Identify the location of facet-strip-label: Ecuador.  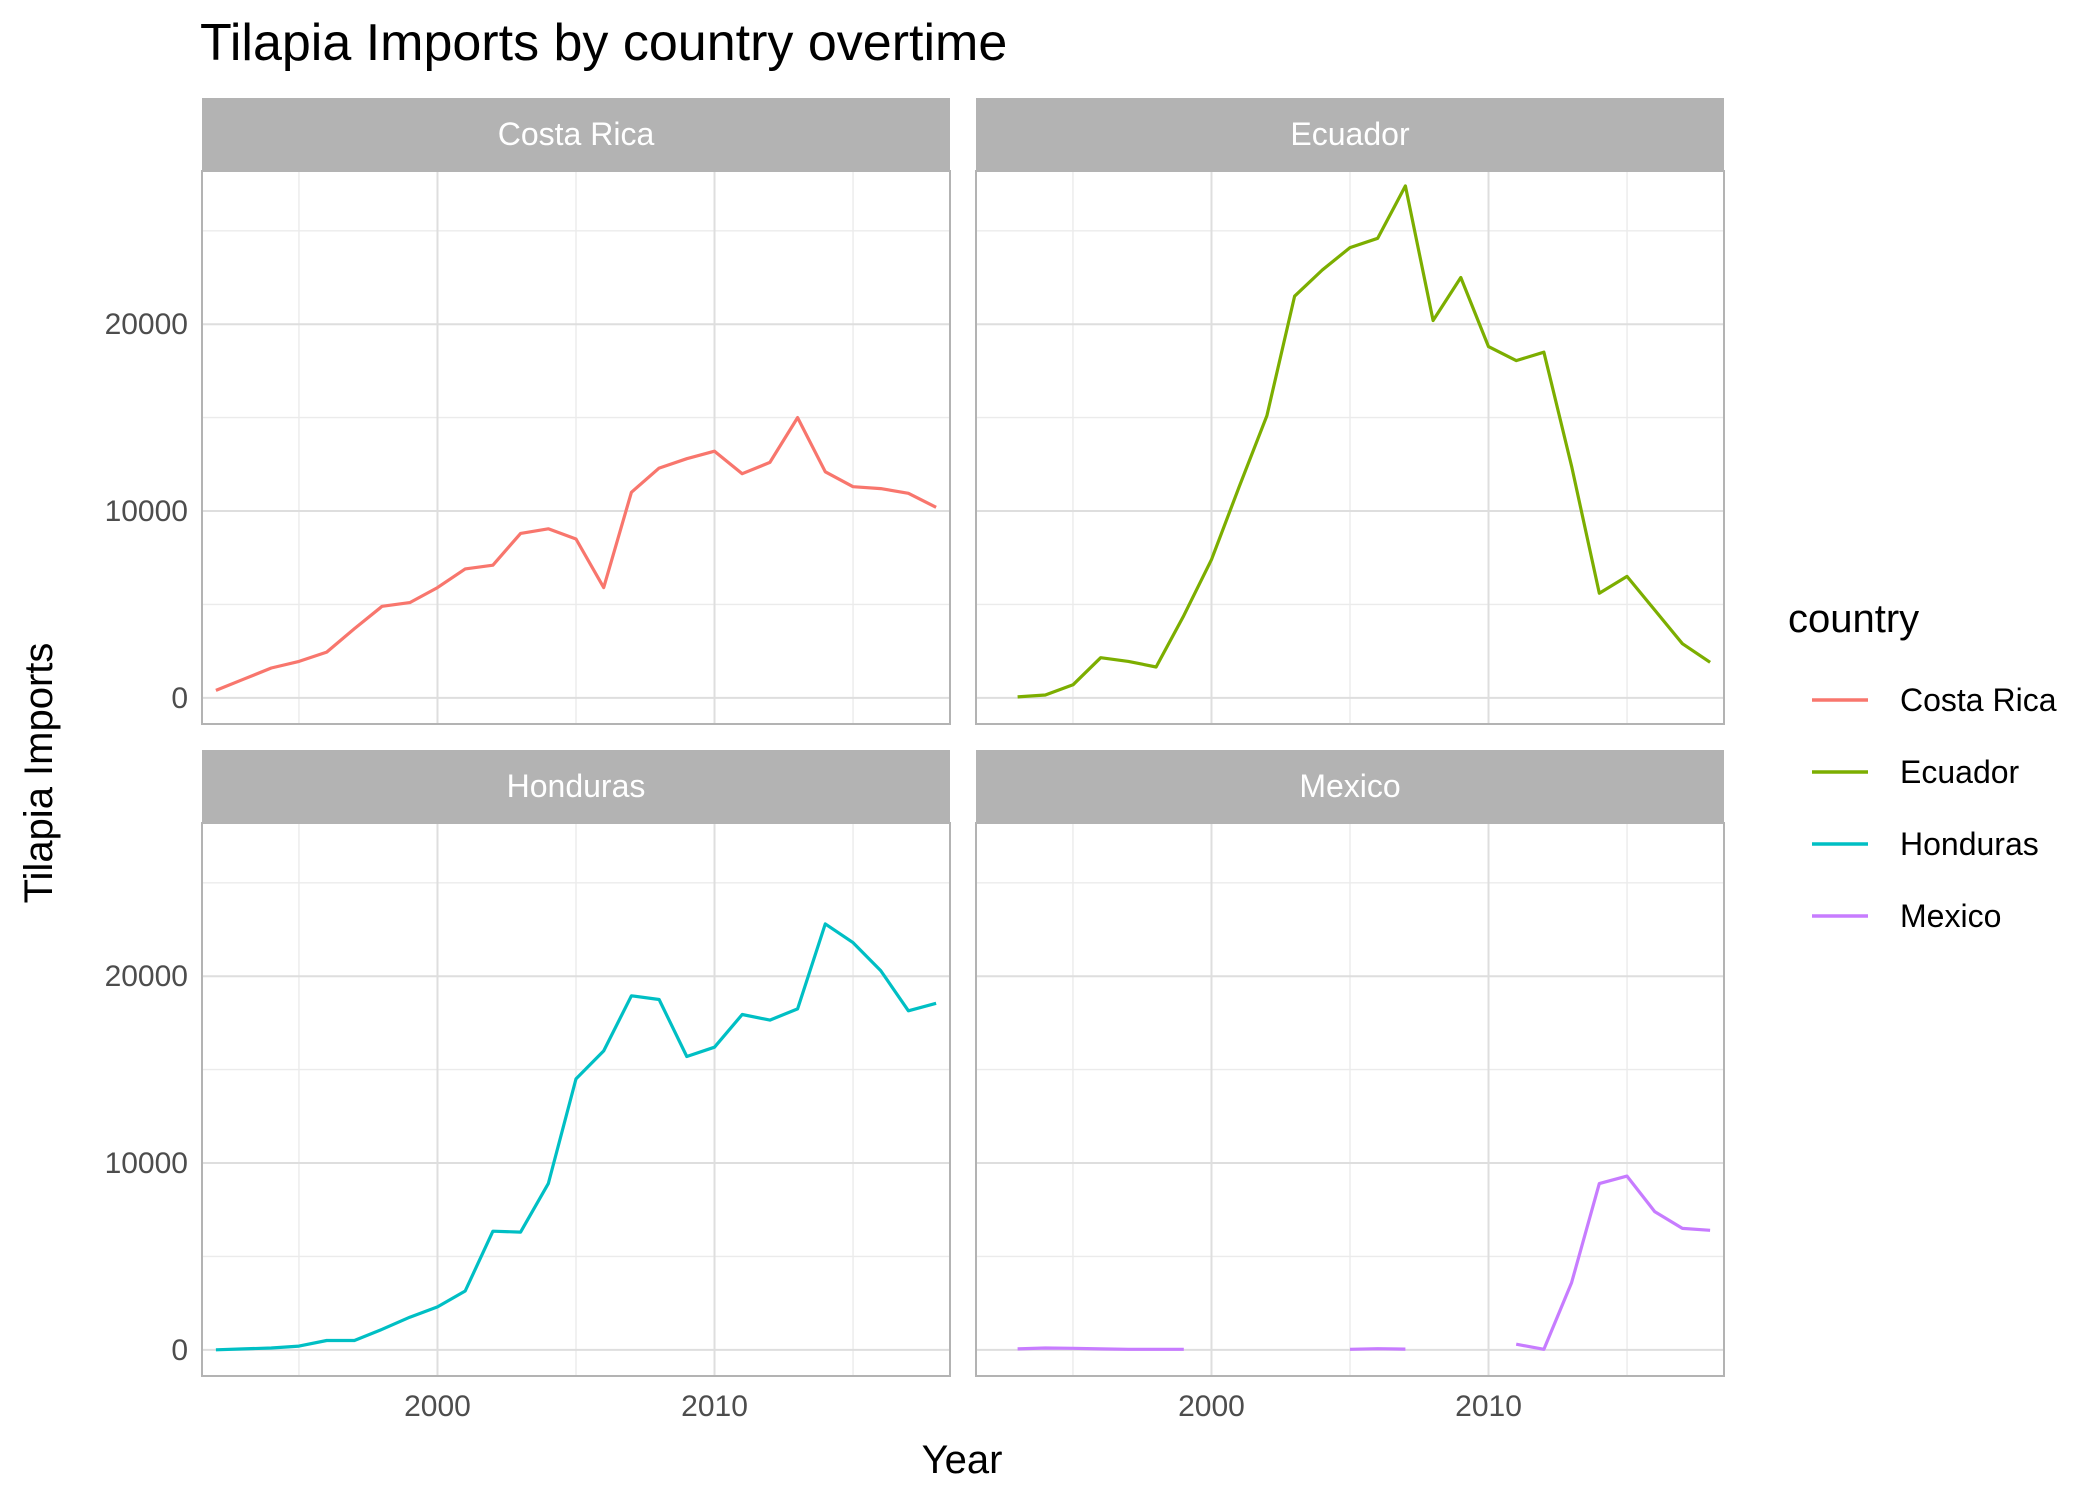
(1350, 134).